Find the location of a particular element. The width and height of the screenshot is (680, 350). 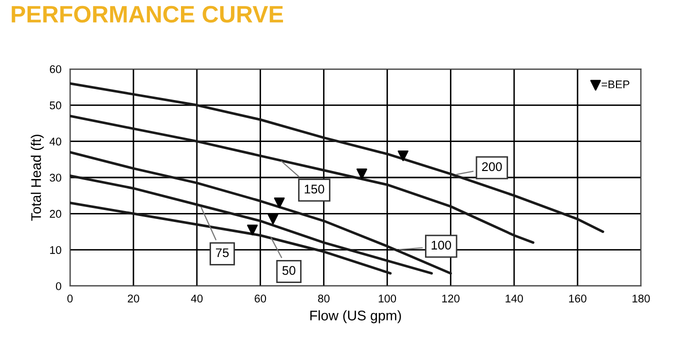

y-tick-label: 30 is located at coordinates (56, 178).